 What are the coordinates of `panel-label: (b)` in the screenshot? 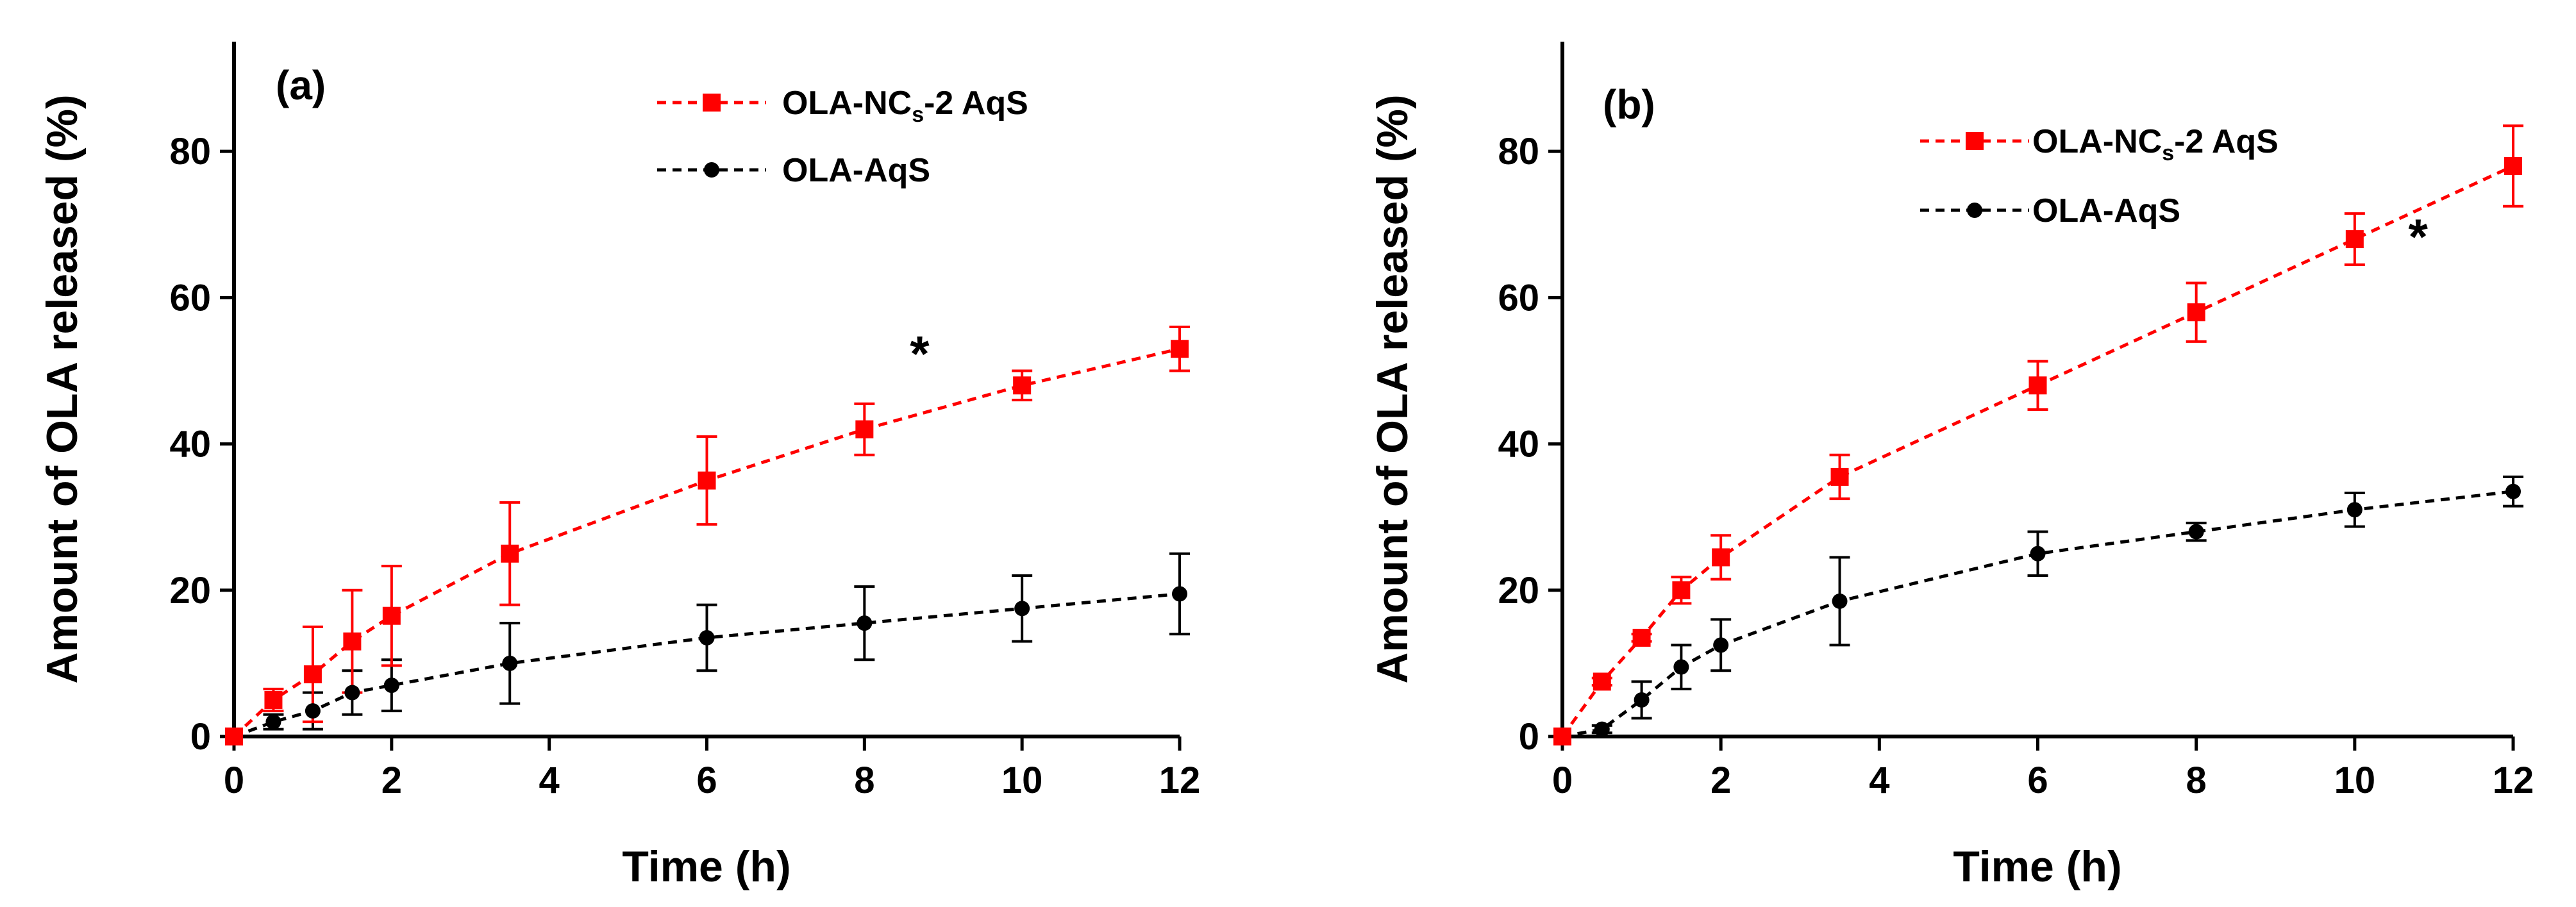 It's located at (1629, 104).